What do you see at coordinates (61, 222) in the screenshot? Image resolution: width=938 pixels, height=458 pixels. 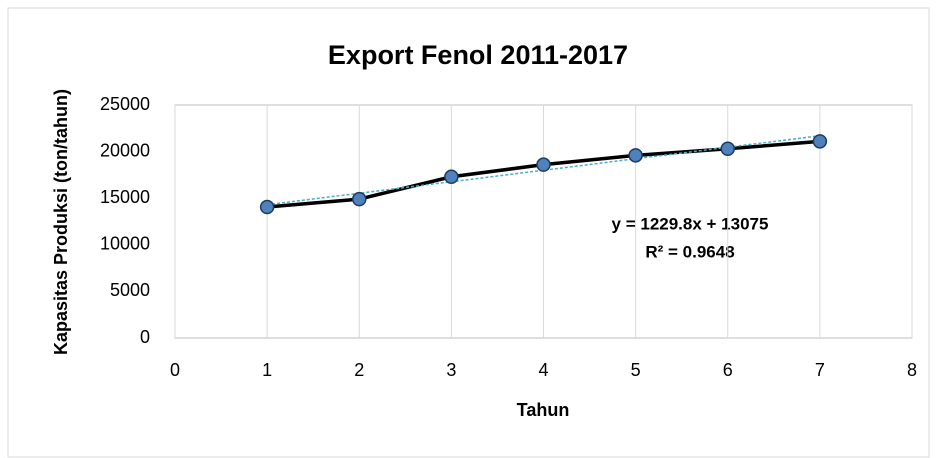 I see `y-axis-label: Kapasitas Produksi (ton/tahun)` at bounding box center [61, 222].